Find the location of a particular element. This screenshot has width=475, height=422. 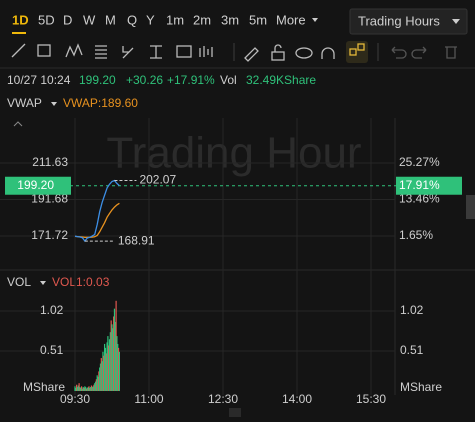

x-tick-label: 15:30 is located at coordinates (371, 399).